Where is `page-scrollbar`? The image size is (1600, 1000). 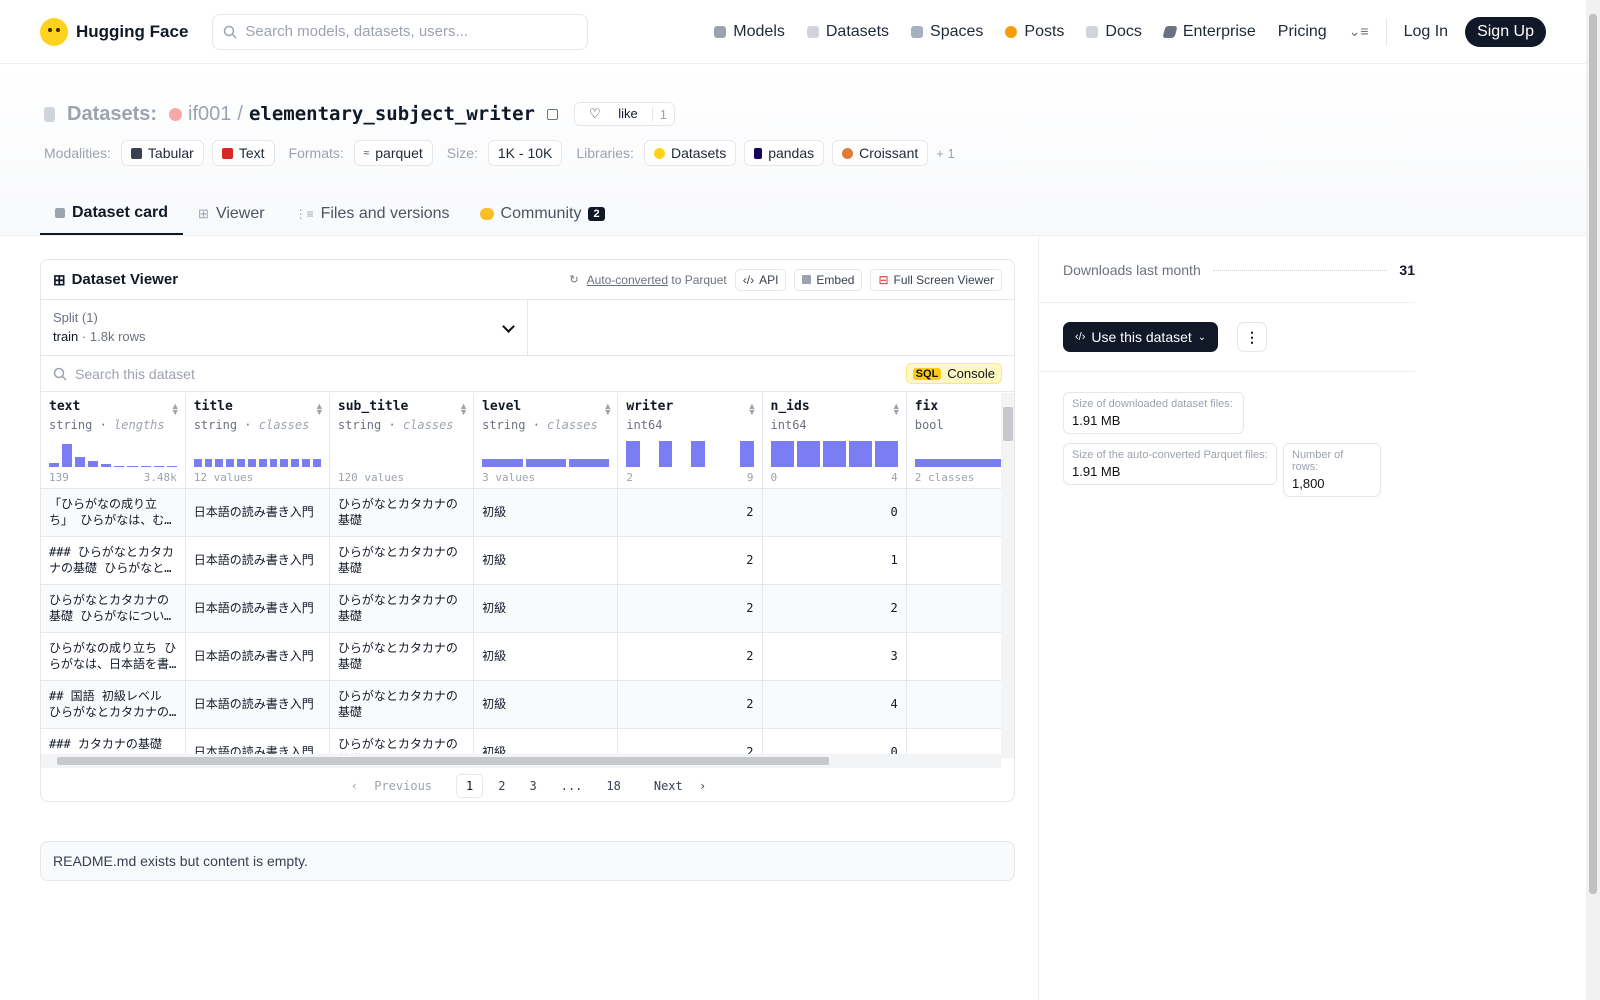
page-scrollbar is located at coordinates (1593, 500).